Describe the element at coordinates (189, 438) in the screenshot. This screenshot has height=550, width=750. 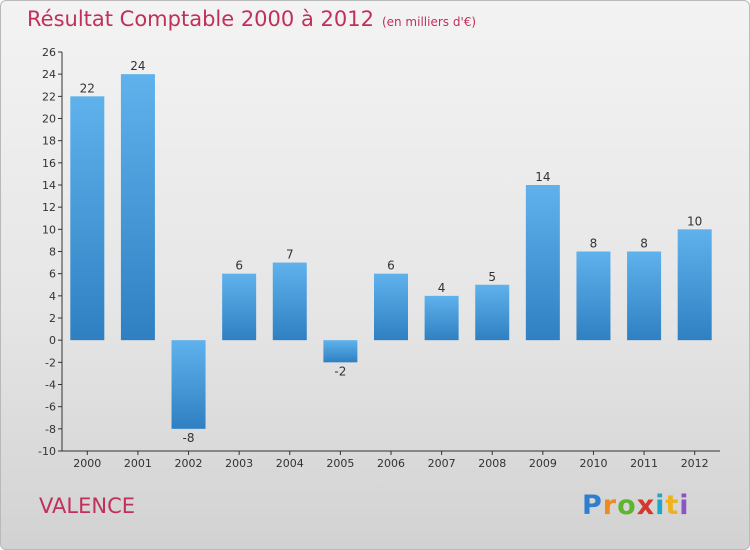
I see `bar-value-label: -8` at that location.